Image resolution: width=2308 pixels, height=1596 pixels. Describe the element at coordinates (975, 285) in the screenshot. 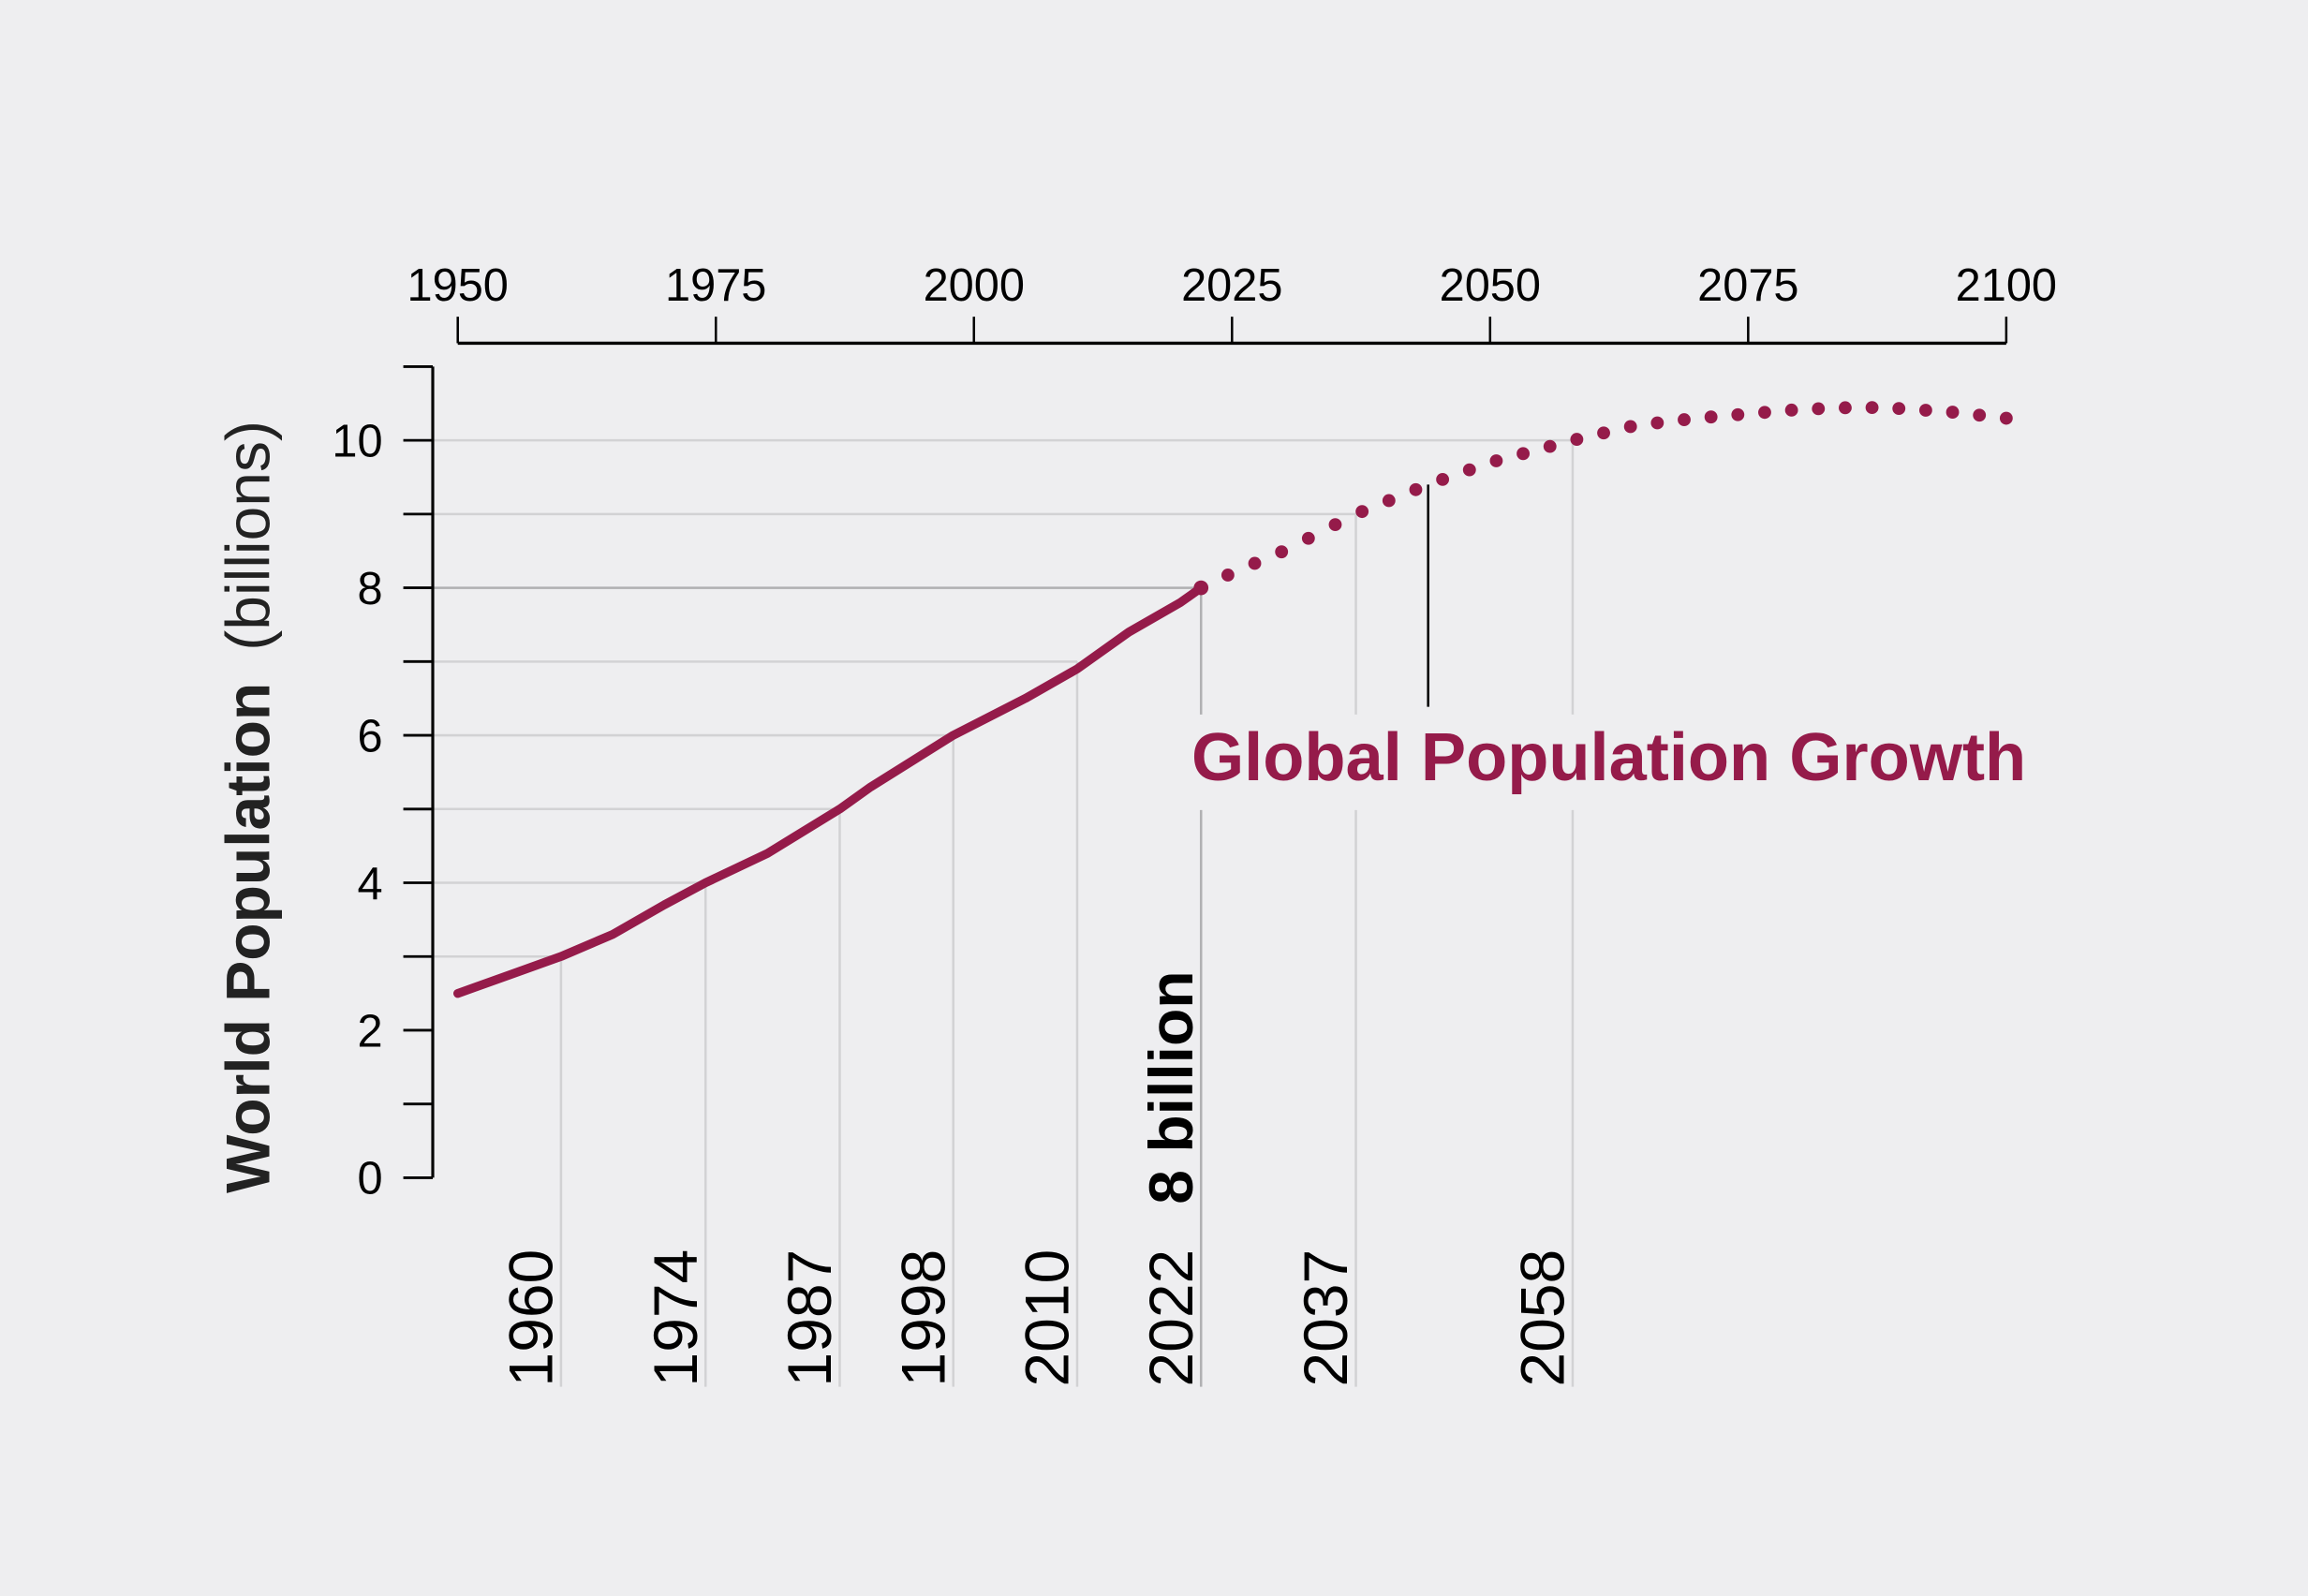

I see `x-tick-label: 2000` at that location.